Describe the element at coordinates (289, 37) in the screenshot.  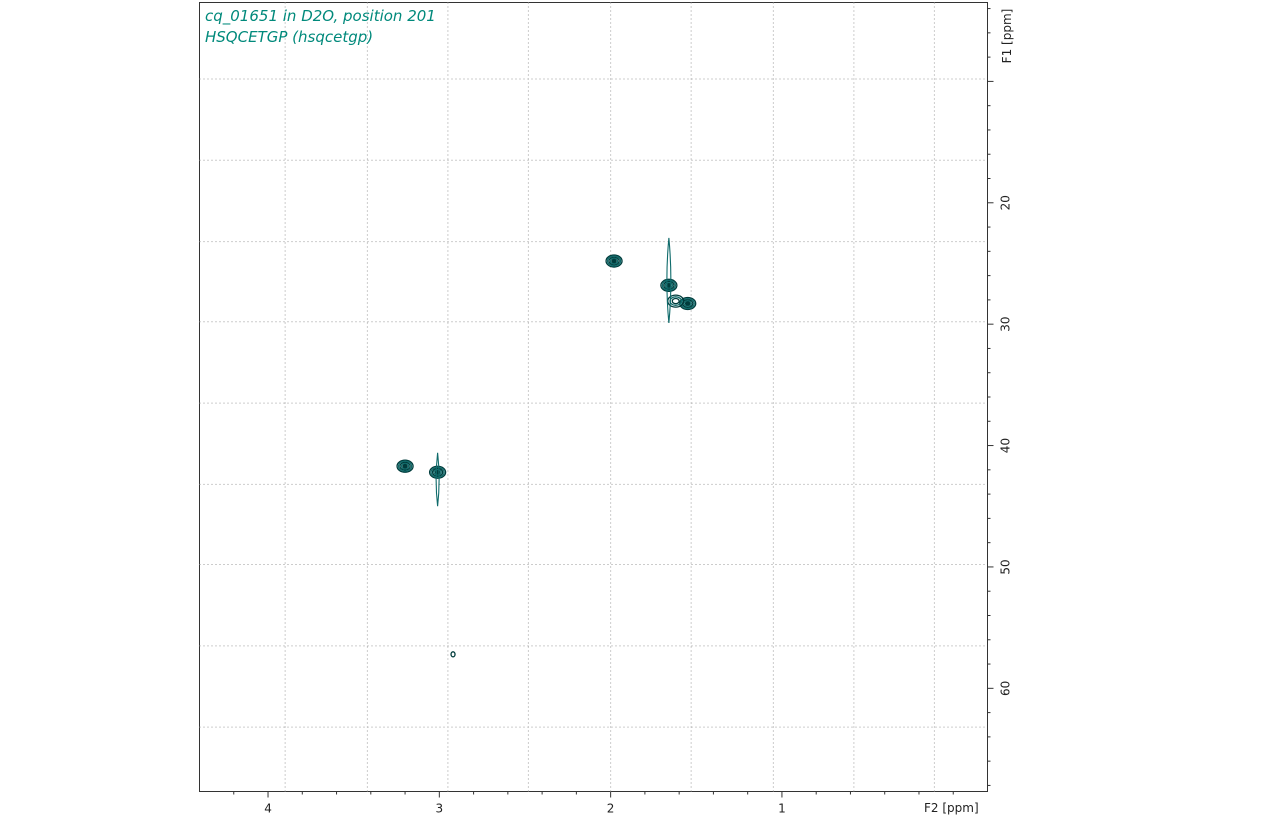
I see `pulse-program-label: HSQCETGP (hsqcetgp)` at that location.